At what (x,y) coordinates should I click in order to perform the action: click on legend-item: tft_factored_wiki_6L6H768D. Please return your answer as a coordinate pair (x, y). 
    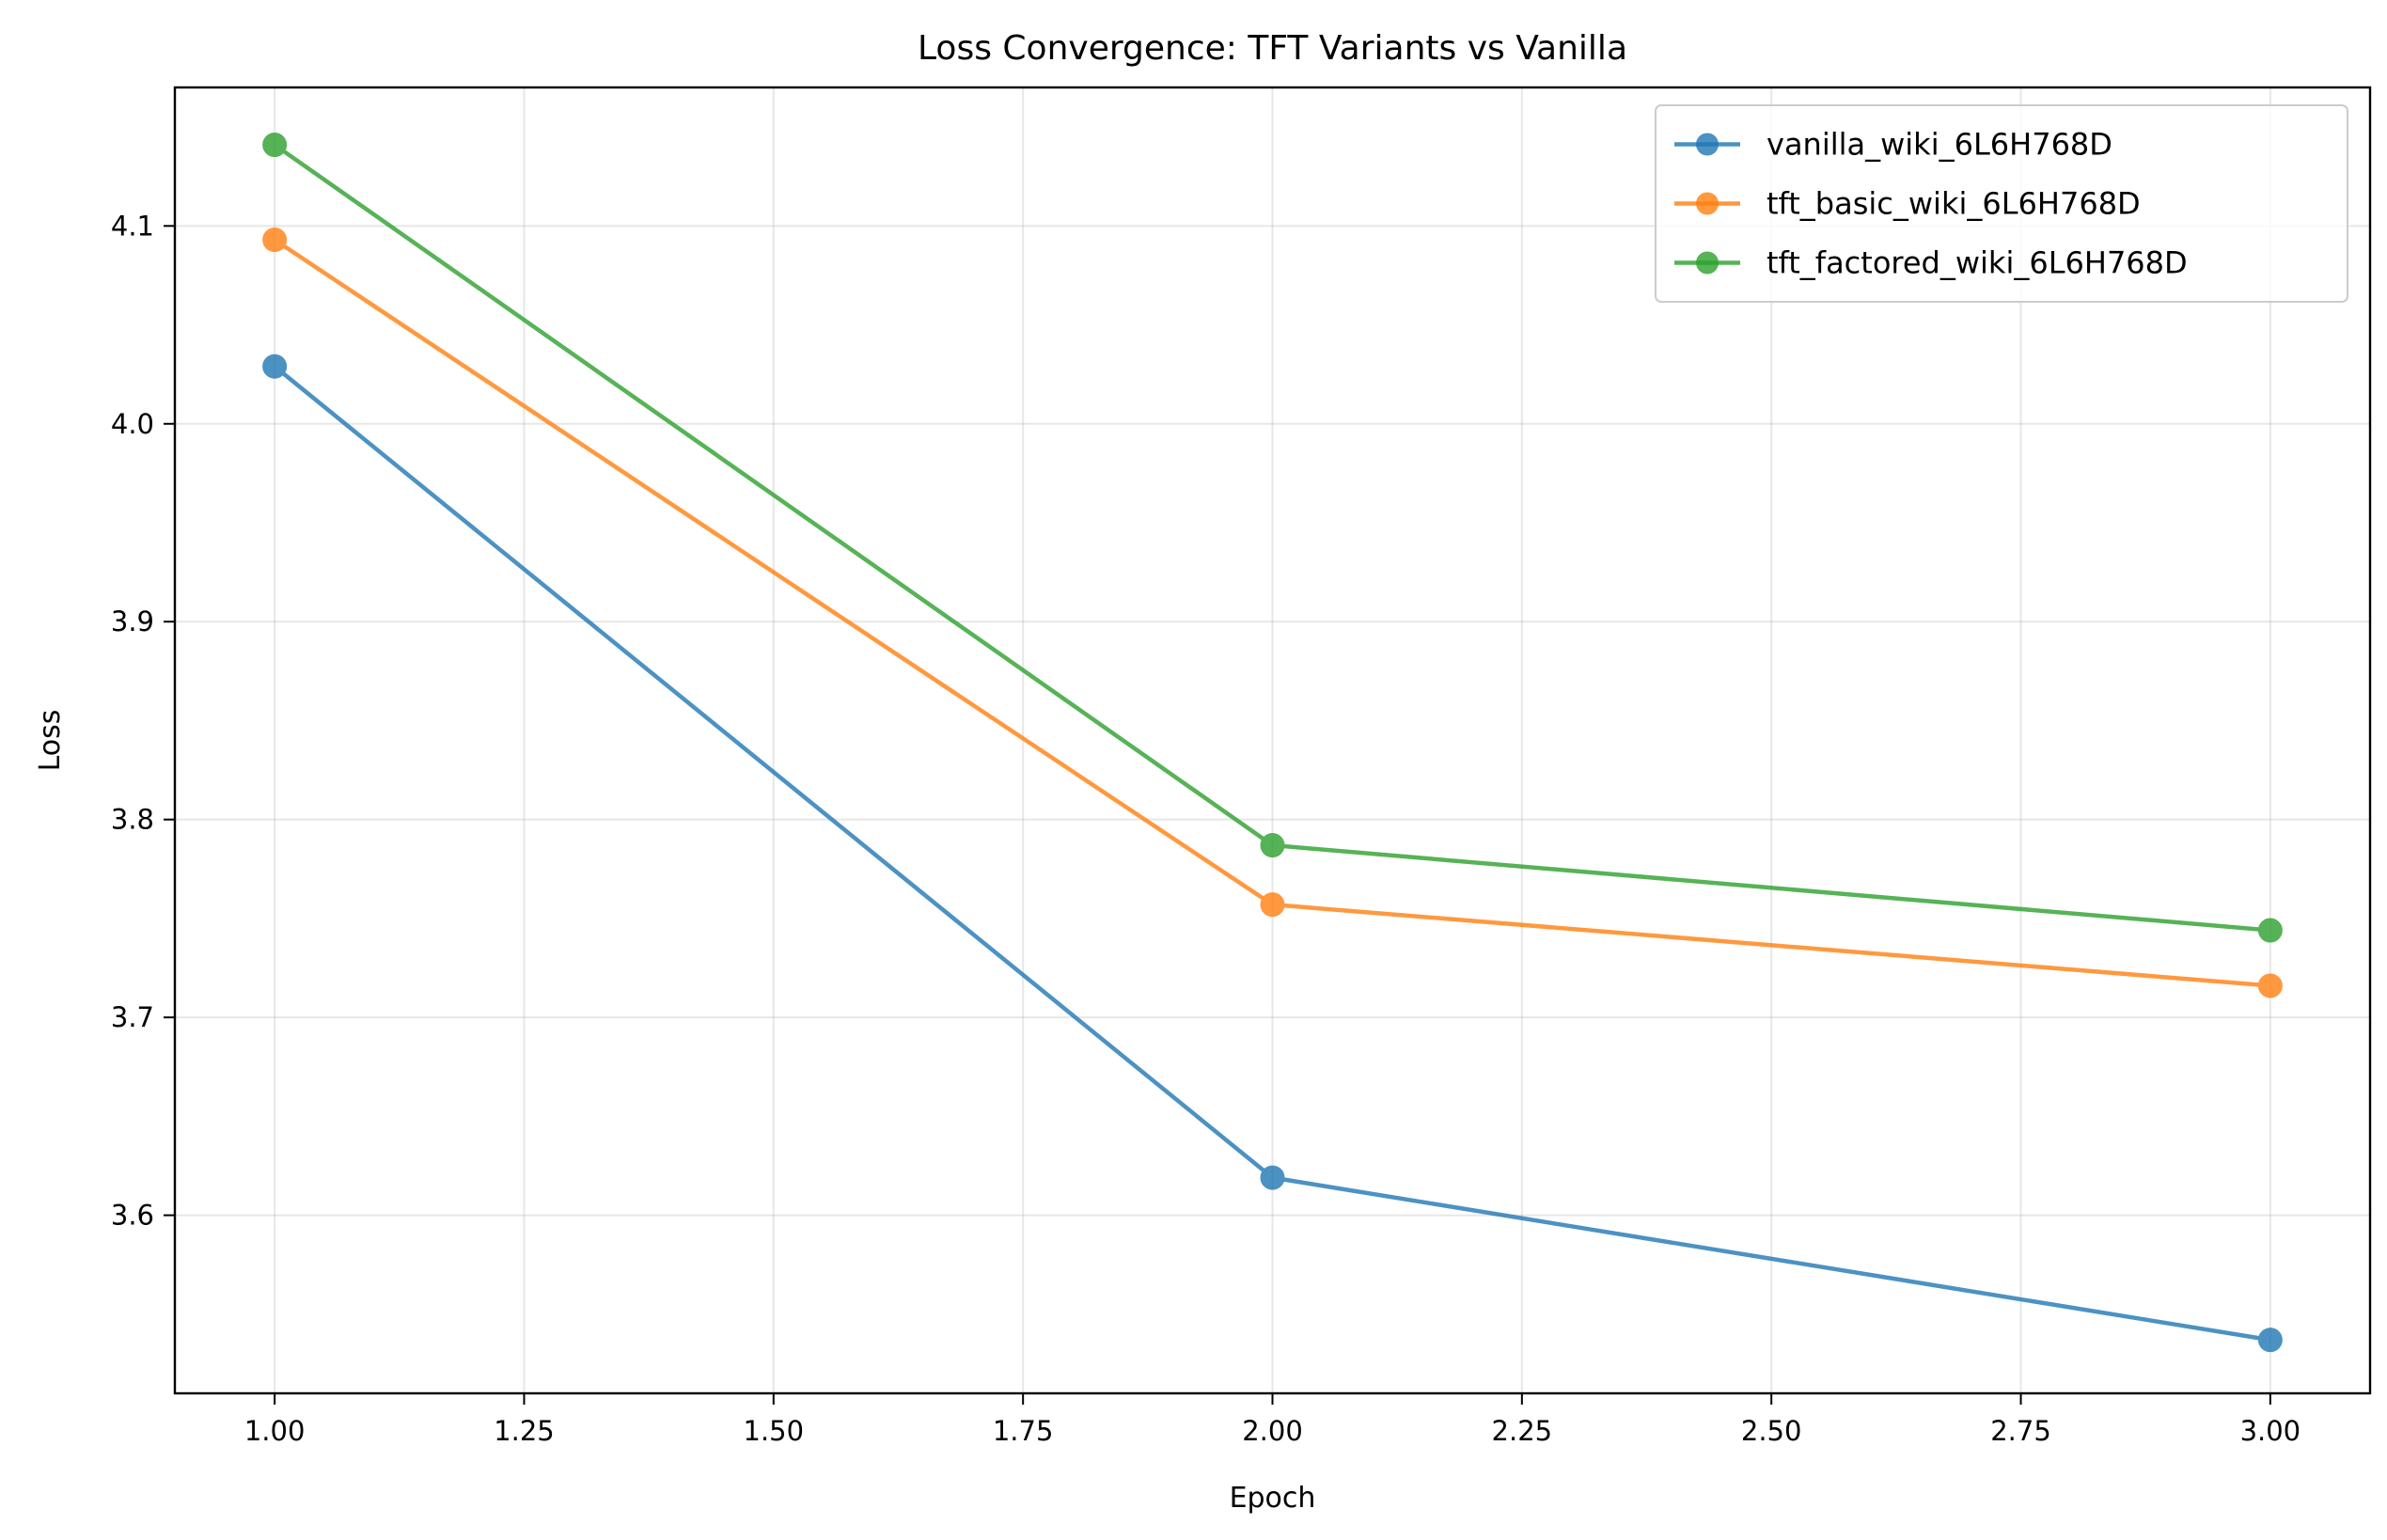
    Looking at the image, I should click on (1931, 263).